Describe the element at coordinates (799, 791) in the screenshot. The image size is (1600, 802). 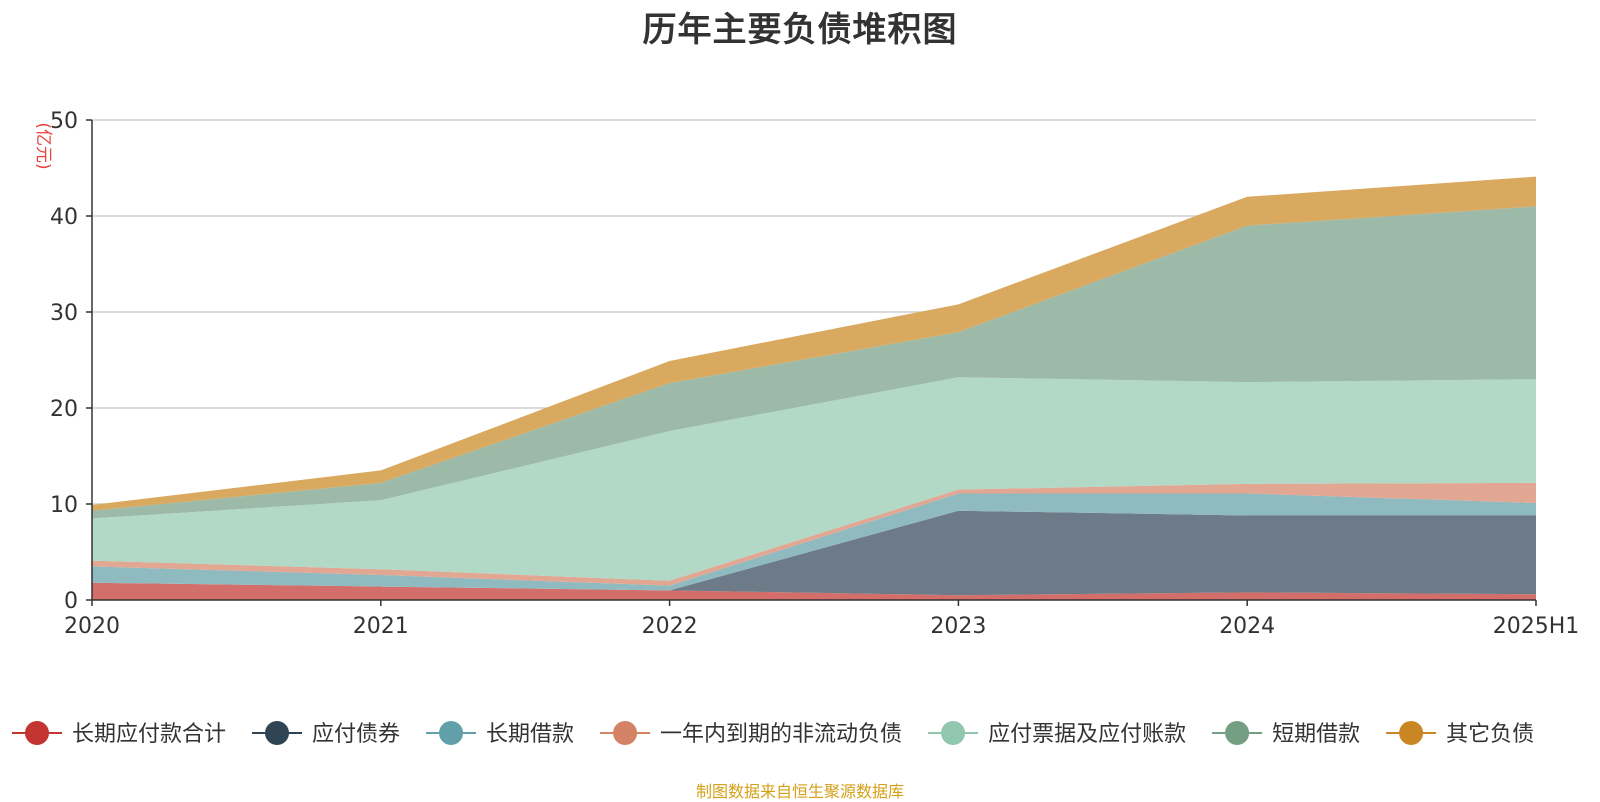
I see `source-note: 制图数据来自恒生聚源数据库` at that location.